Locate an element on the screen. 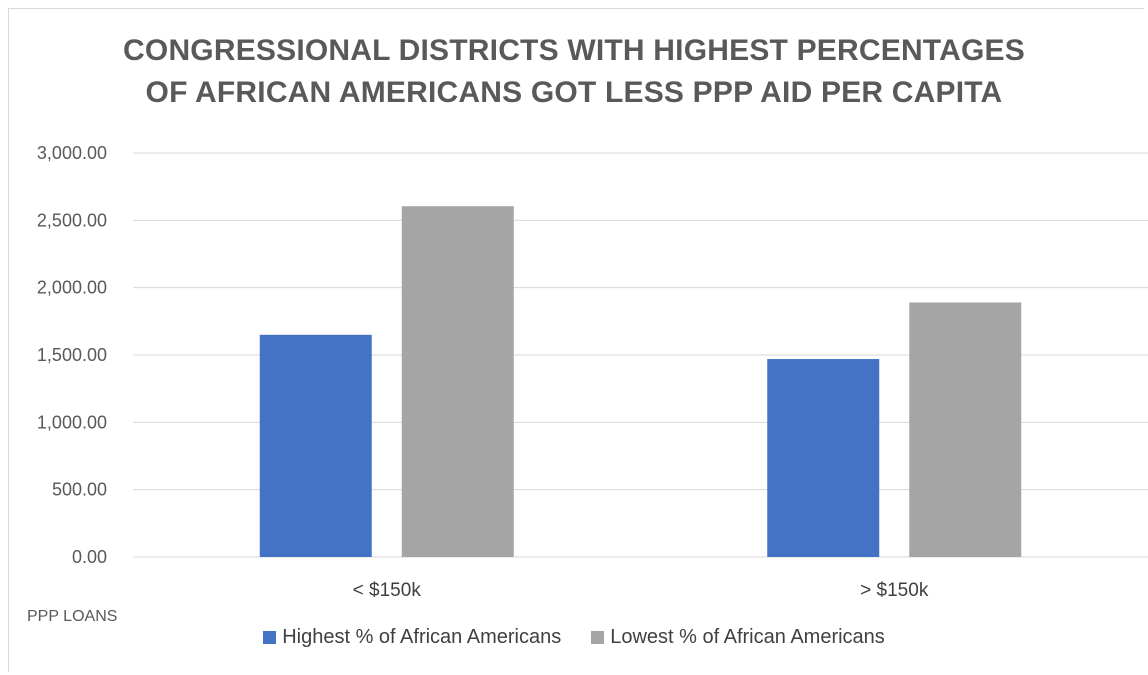 This screenshot has height=675, width=1148. y-tick-label: 0.00 is located at coordinates (89, 557).